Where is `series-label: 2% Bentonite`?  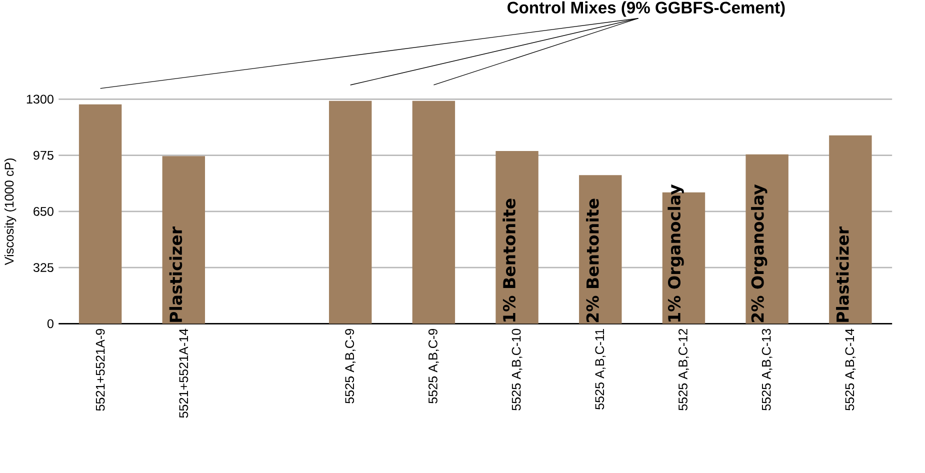 series-label: 2% Bentonite is located at coordinates (592, 260).